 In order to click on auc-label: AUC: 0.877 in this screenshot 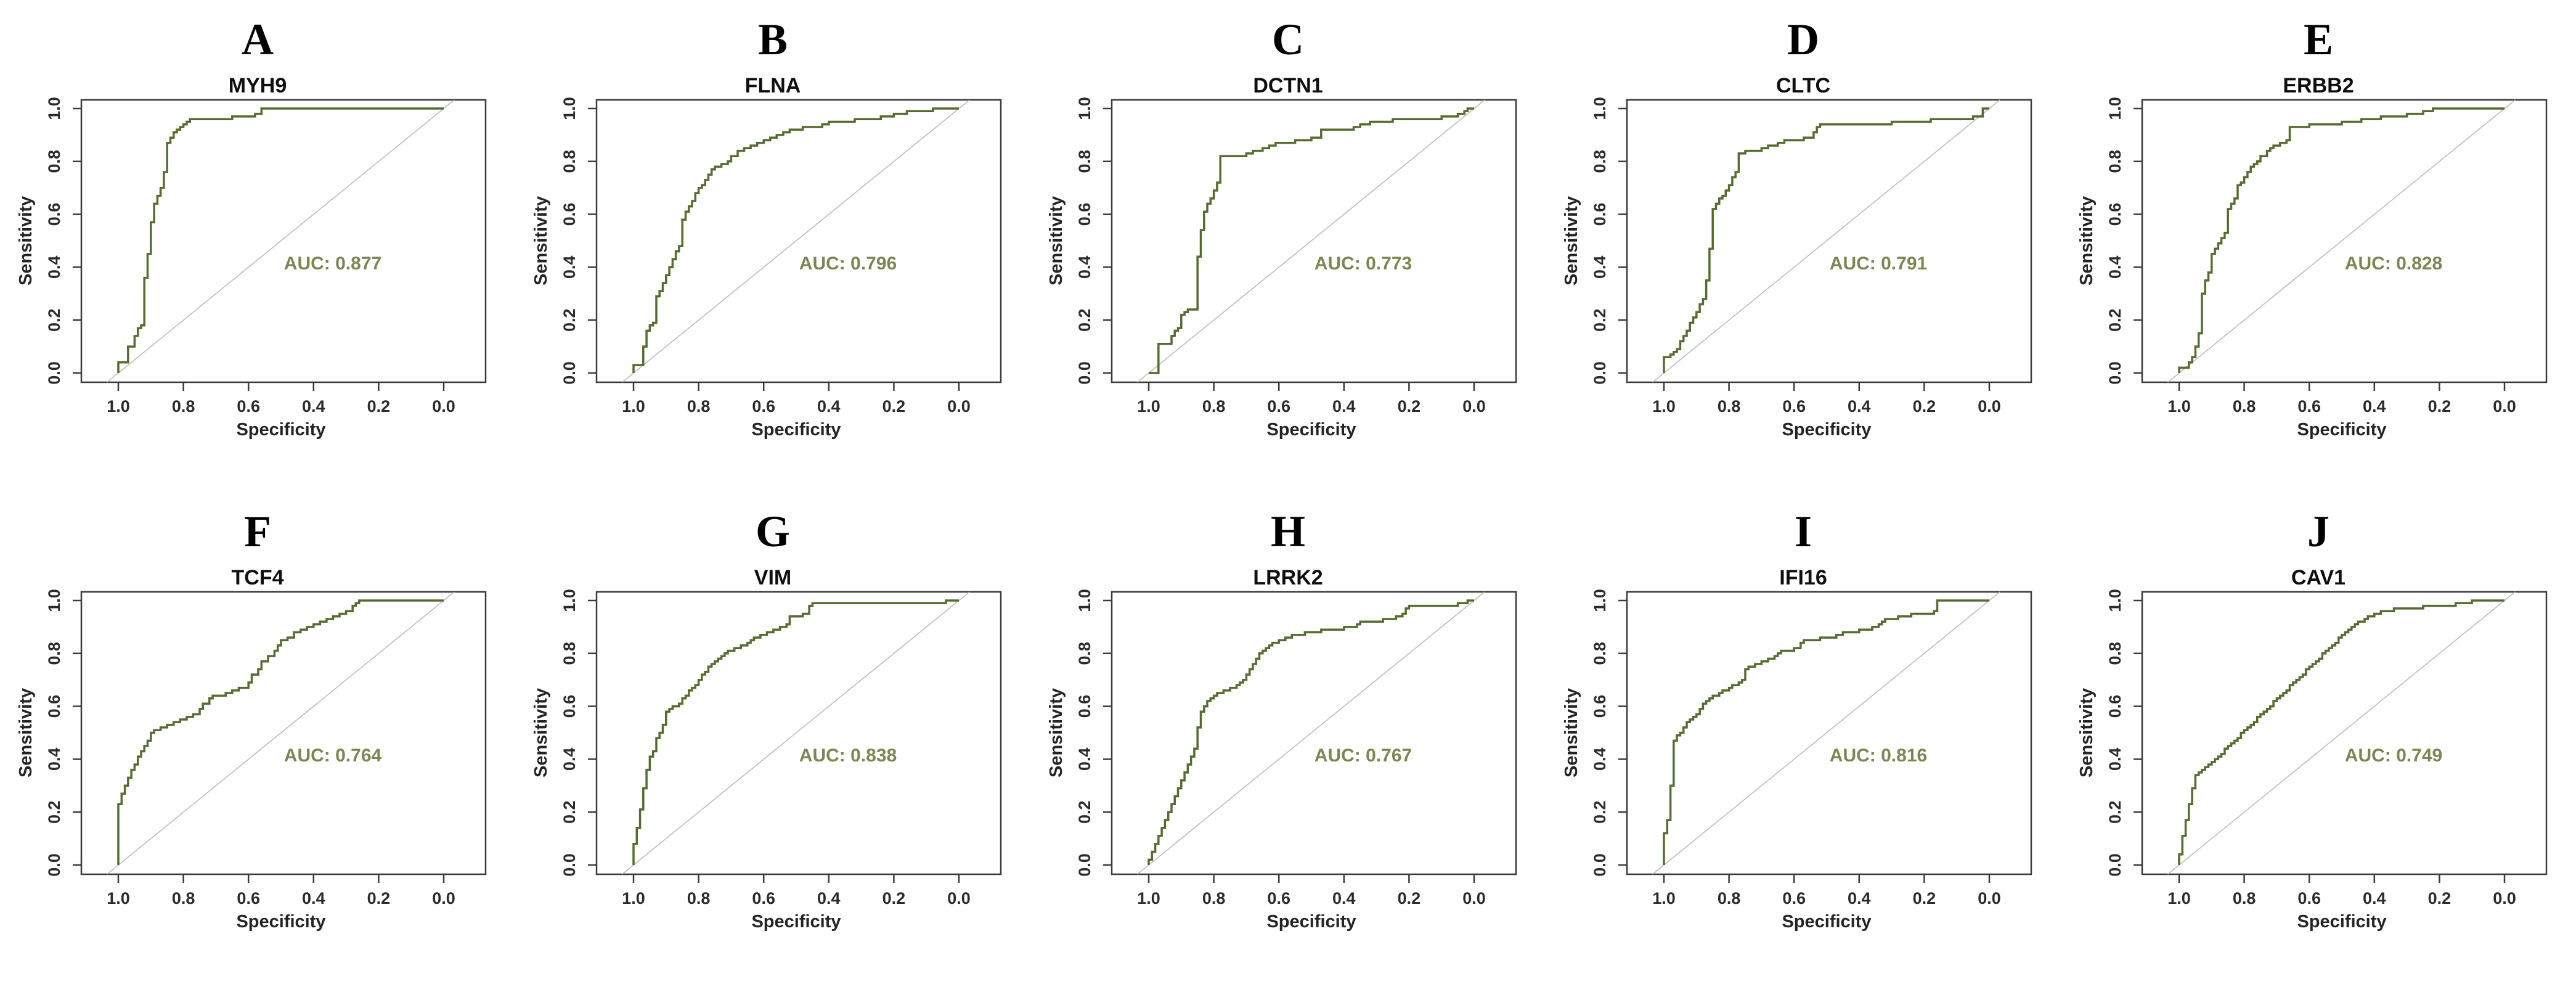, I will do `click(332, 263)`.